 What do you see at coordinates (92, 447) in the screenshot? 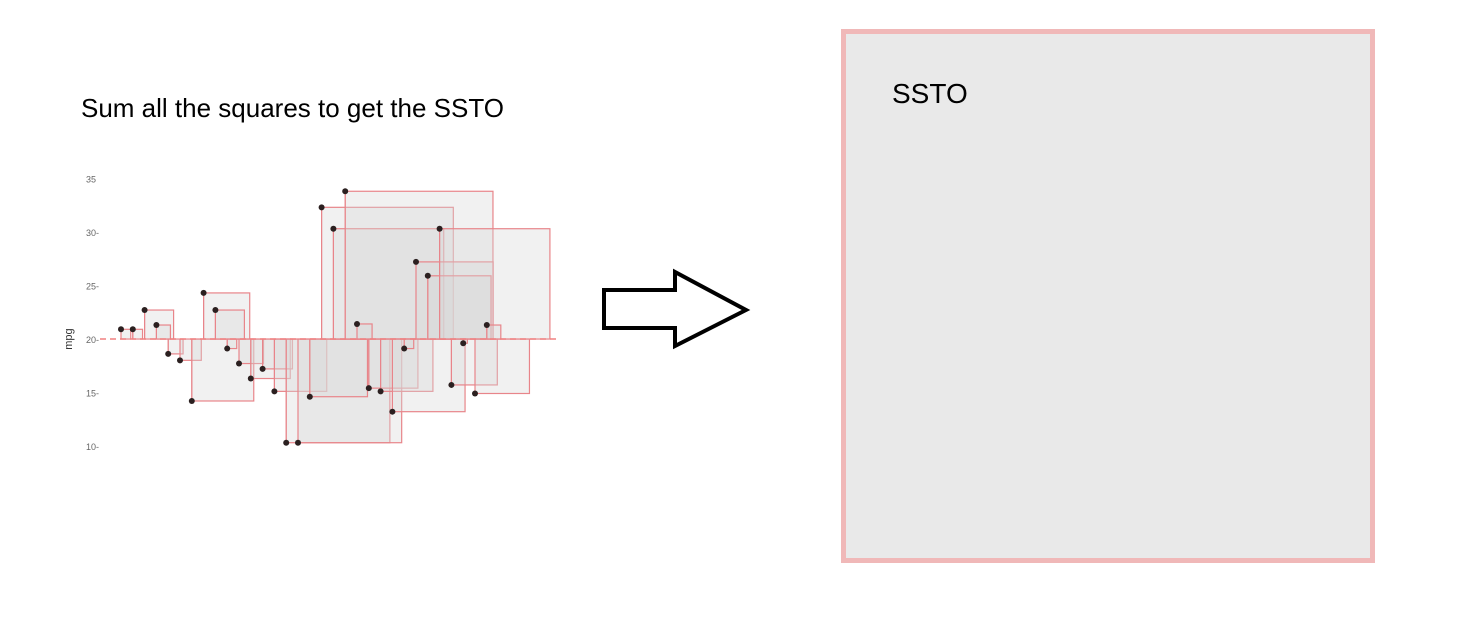
I see `y-tick-label: 10-` at bounding box center [92, 447].